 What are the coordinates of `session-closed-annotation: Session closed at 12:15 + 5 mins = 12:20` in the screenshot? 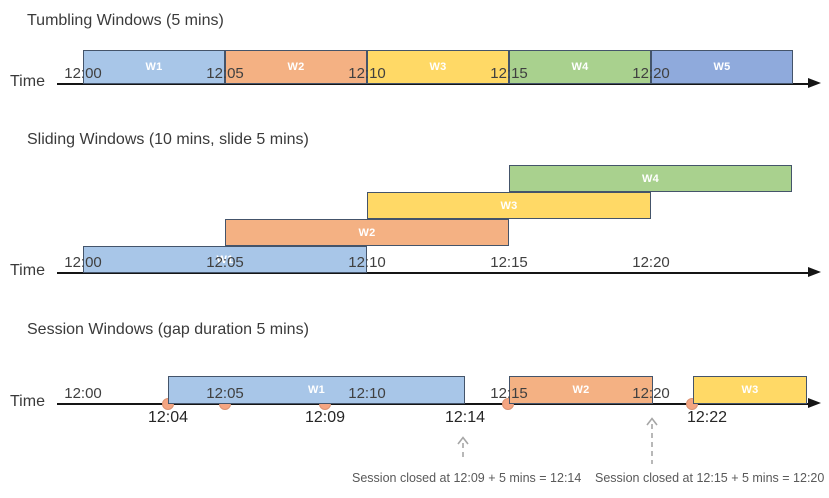 It's located at (710, 478).